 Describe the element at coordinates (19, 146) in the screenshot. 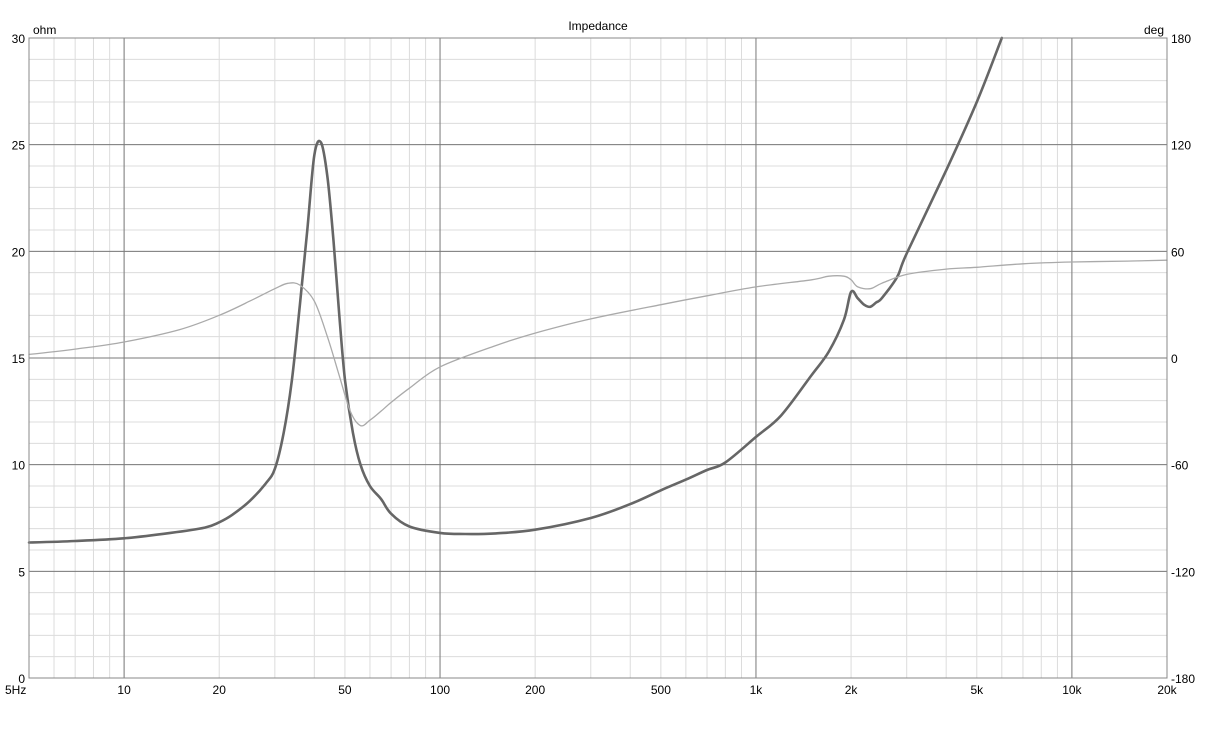

I see `y-tick-label: 25` at that location.